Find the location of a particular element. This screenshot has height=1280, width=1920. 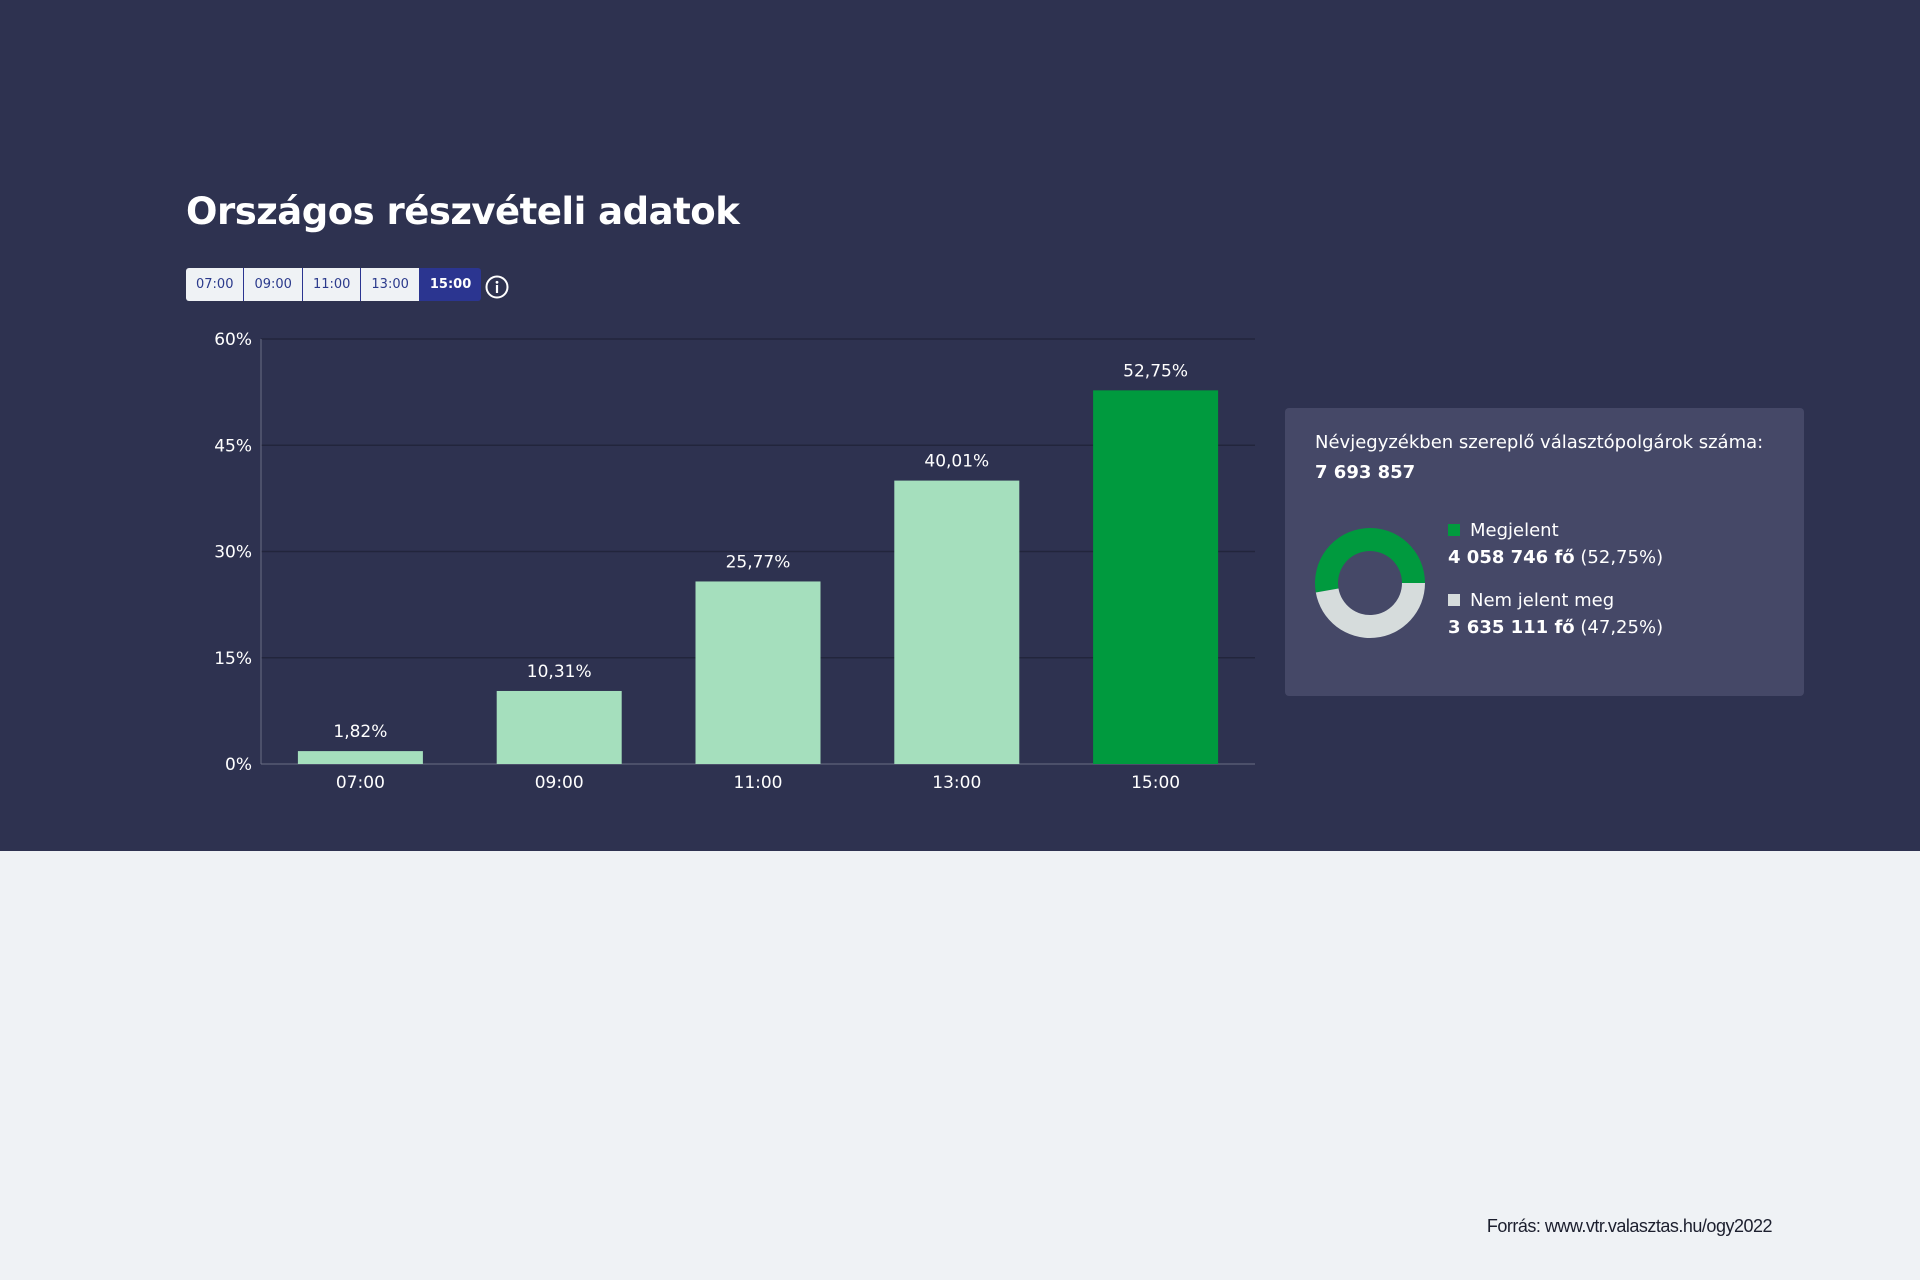

data-label: 52,75% is located at coordinates (1155, 371).